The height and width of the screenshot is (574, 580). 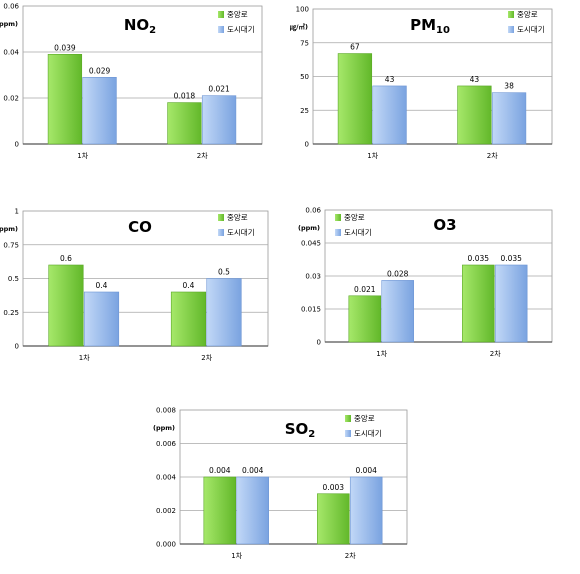 I want to click on y-tick-label: 75, so click(x=304, y=43).